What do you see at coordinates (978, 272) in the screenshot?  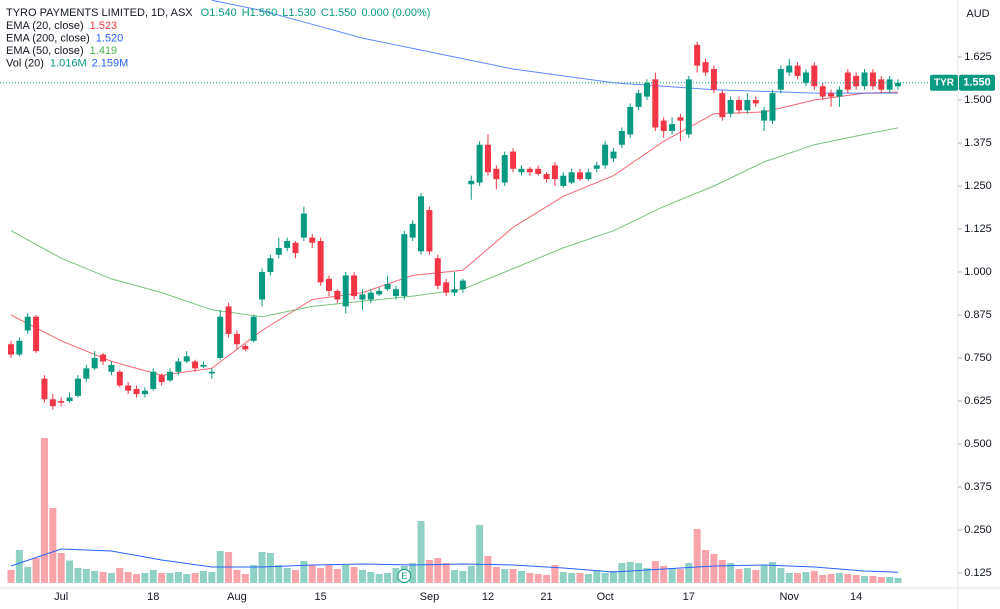 I see `y-tick-label: 1.000` at bounding box center [978, 272].